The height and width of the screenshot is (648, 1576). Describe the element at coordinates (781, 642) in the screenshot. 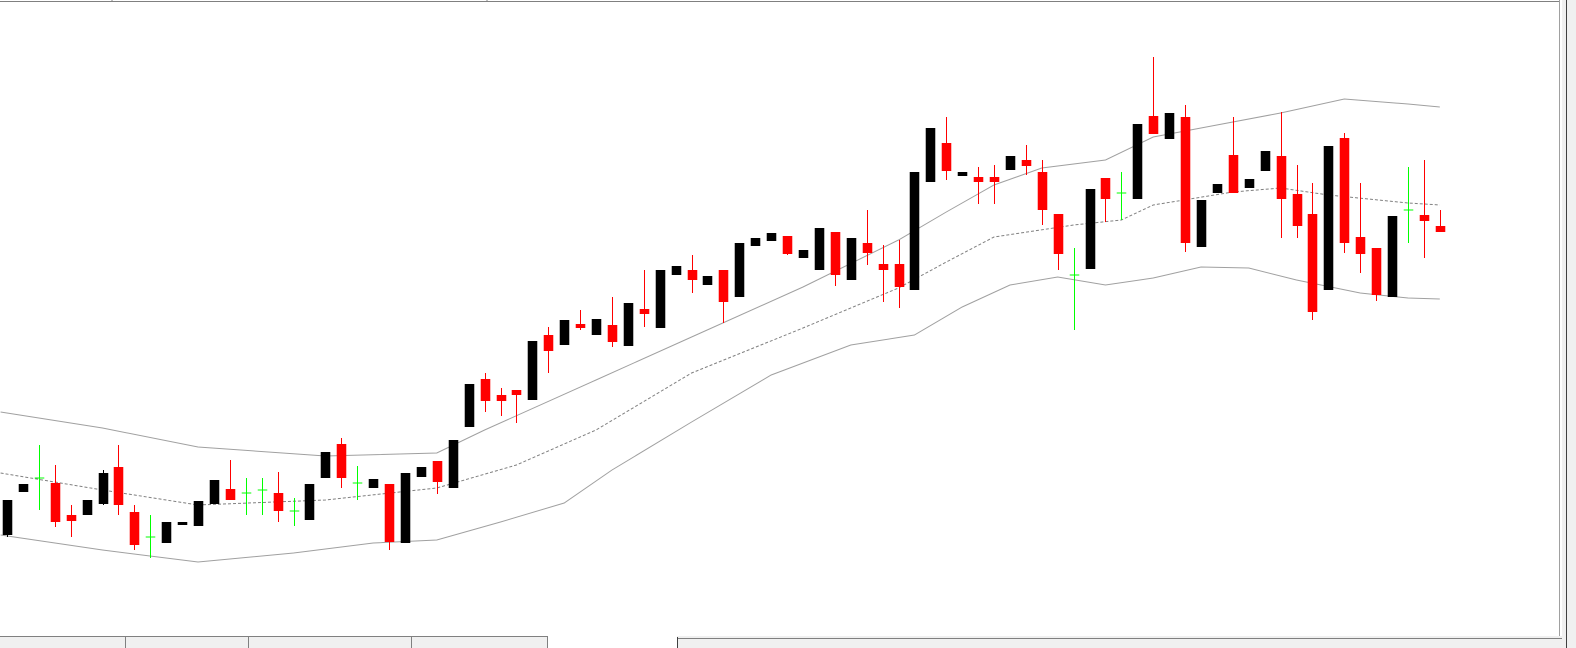

I see `tab-bar` at that location.